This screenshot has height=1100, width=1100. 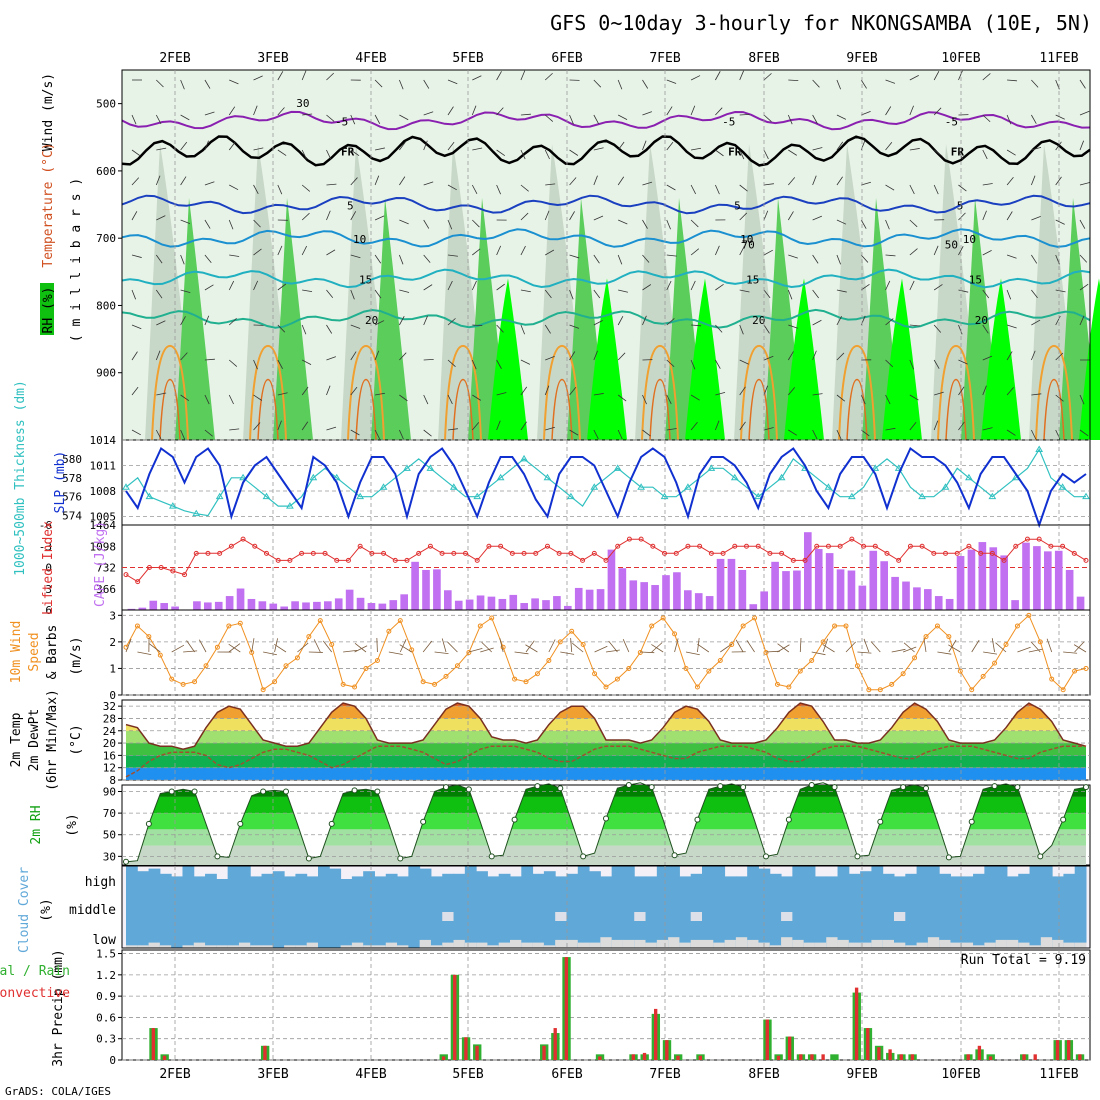 I want to click on date-label-top: 5FEB, so click(x=467, y=58).